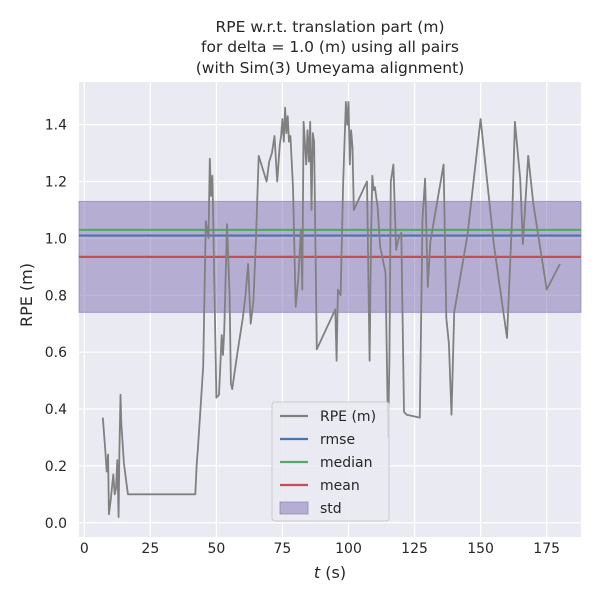 The width and height of the screenshot is (600, 600). I want to click on legend-label-rmse: rmse, so click(337, 440).